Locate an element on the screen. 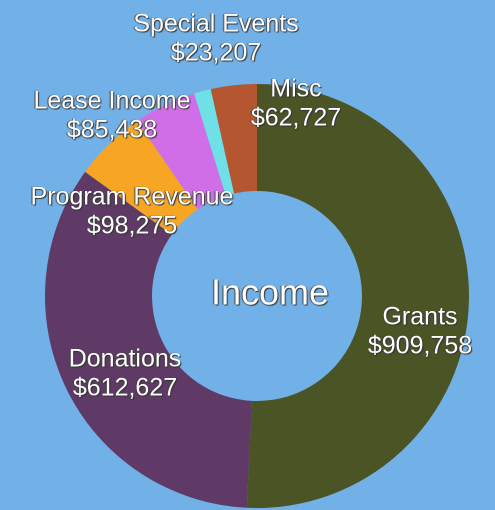  slice-name: Program Revenue is located at coordinates (132, 197).